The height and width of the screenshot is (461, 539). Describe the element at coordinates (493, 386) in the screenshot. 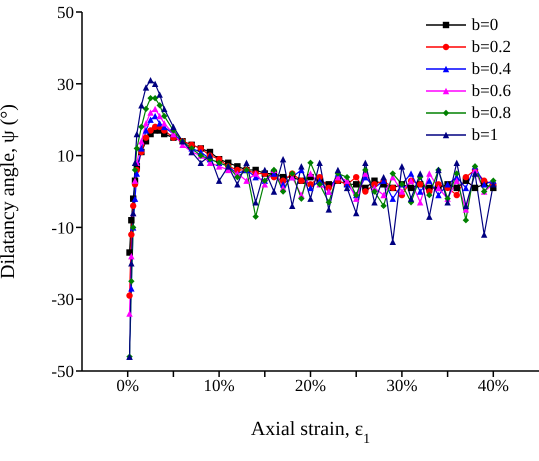

I see `x-tick-label: 40%` at that location.